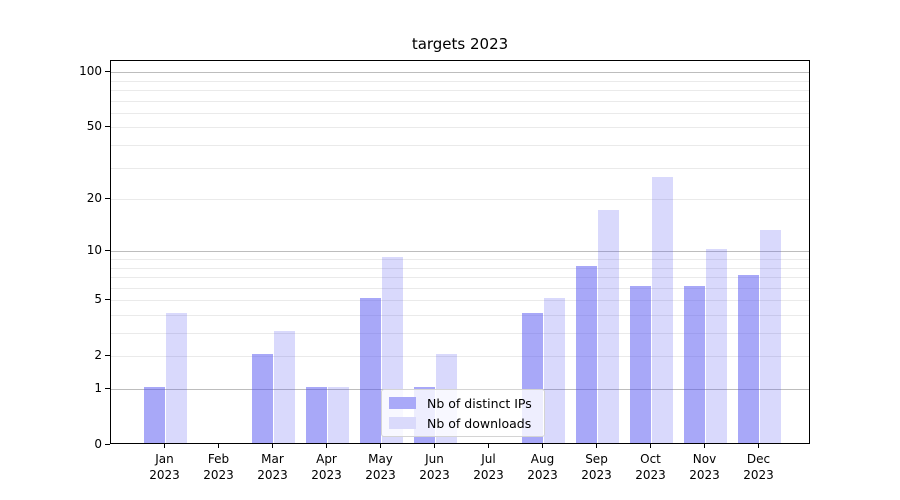  Describe the element at coordinates (704, 467) in the screenshot. I see `x-tick-label: Nov 2023` at that location.